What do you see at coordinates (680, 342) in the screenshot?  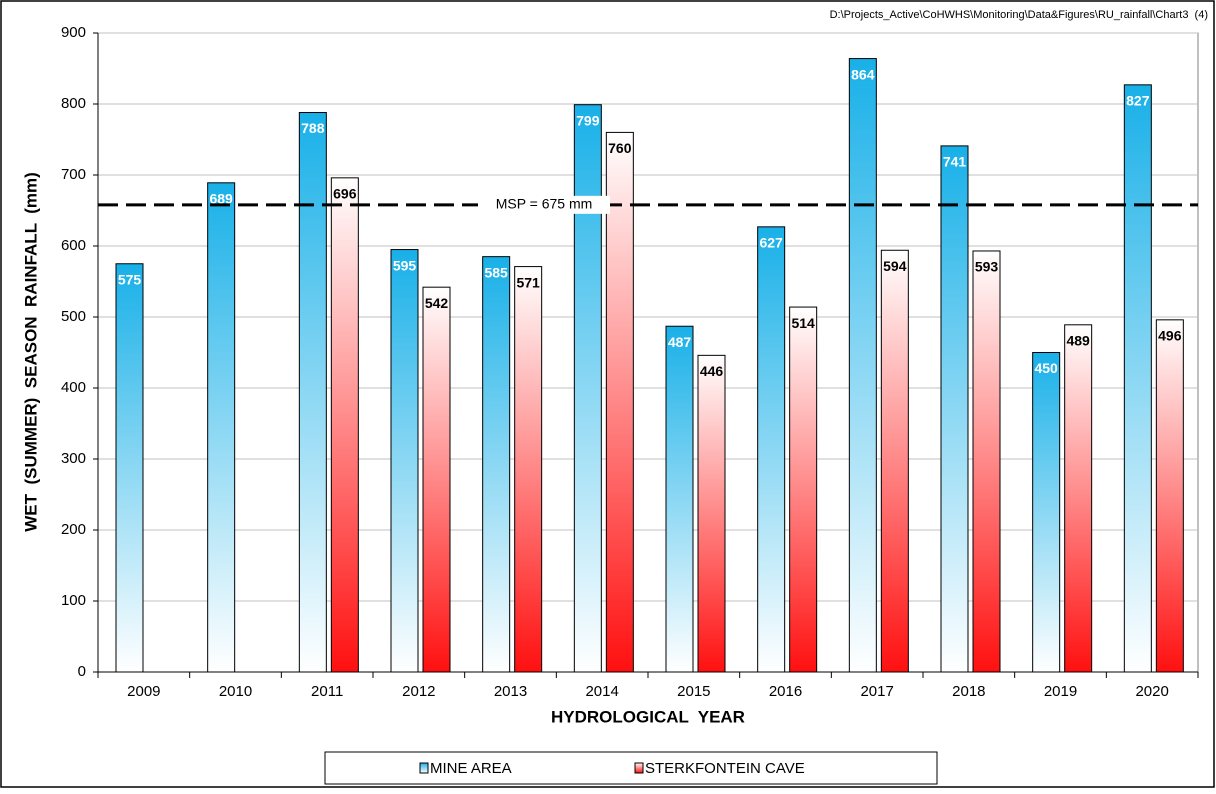 I see `data-label: 487` at bounding box center [680, 342].